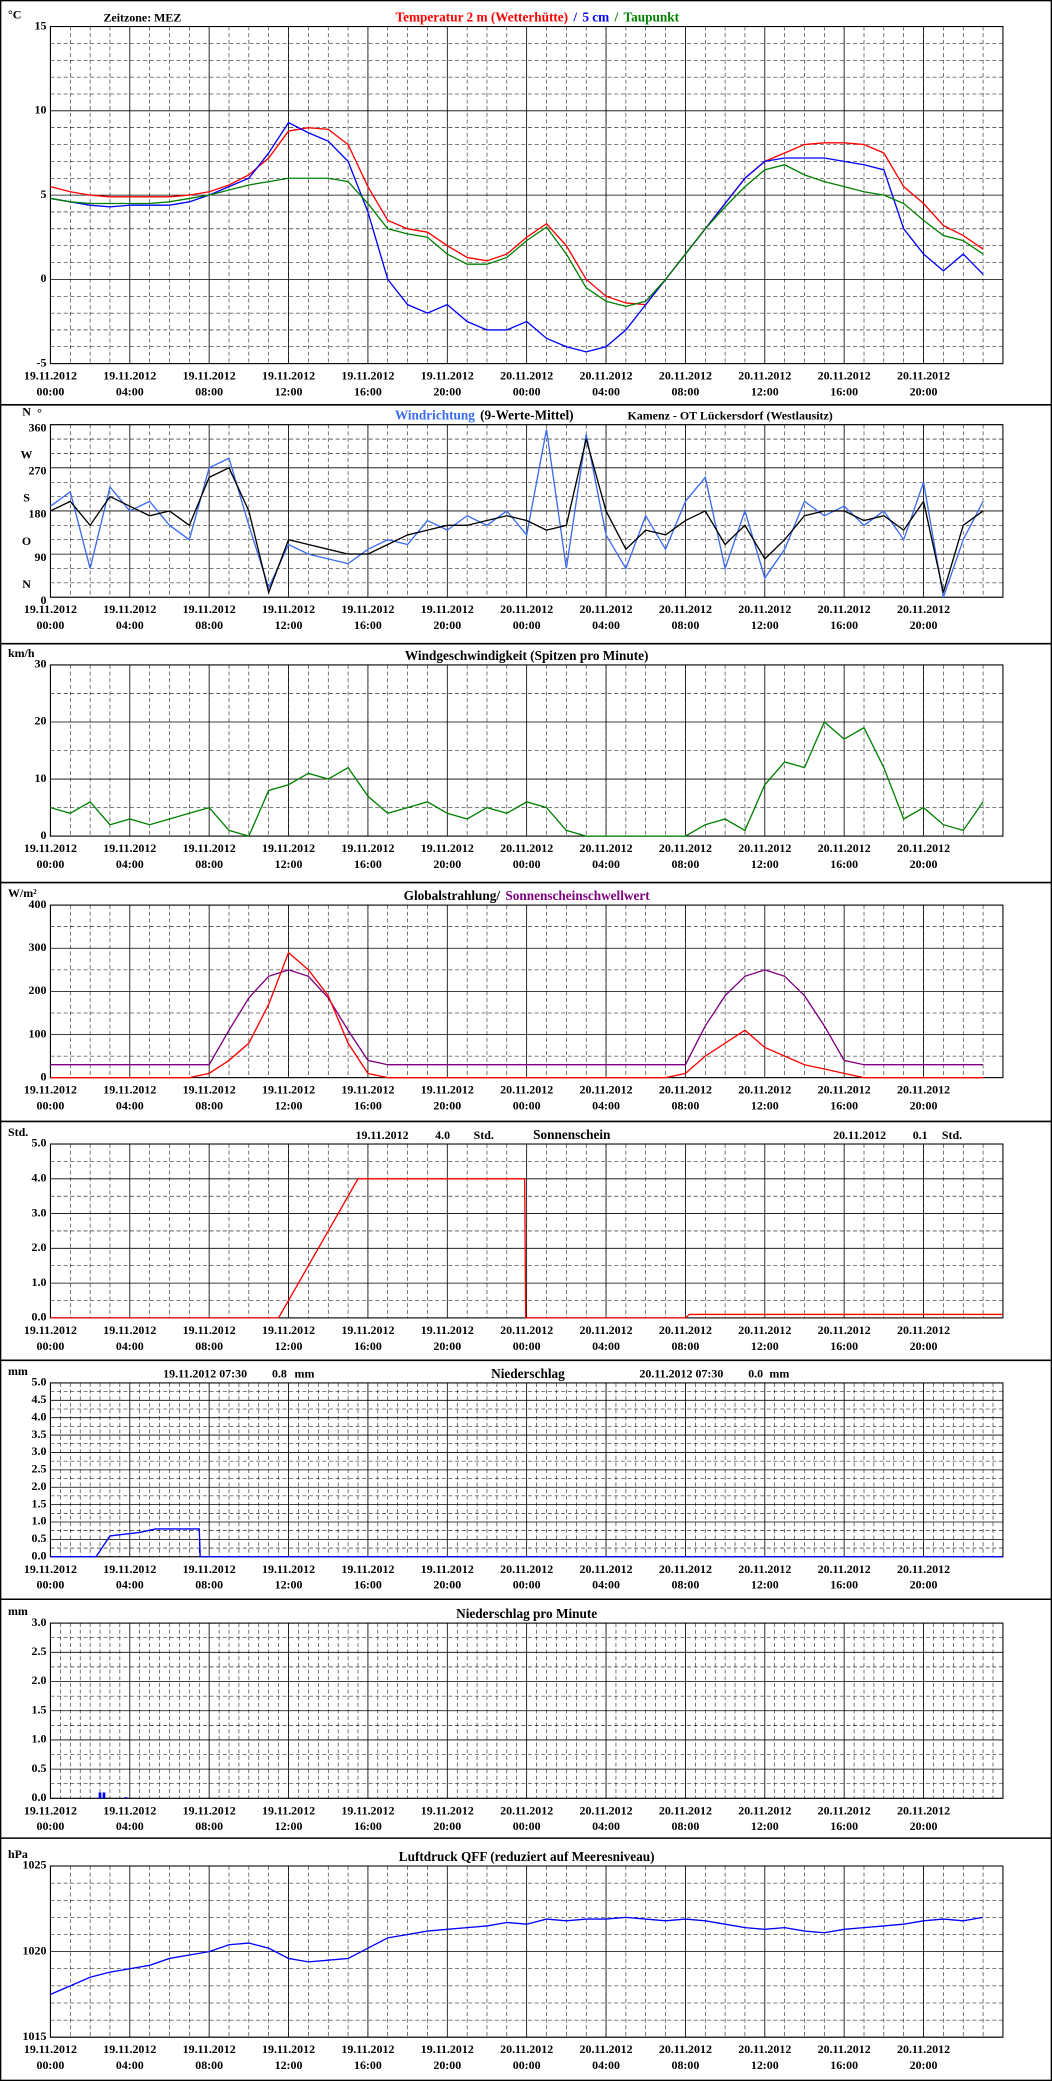 This screenshot has height=2081, width=1052. Describe the element at coordinates (39, 1143) in the screenshot. I see `y-tick-label: 5.0` at that location.